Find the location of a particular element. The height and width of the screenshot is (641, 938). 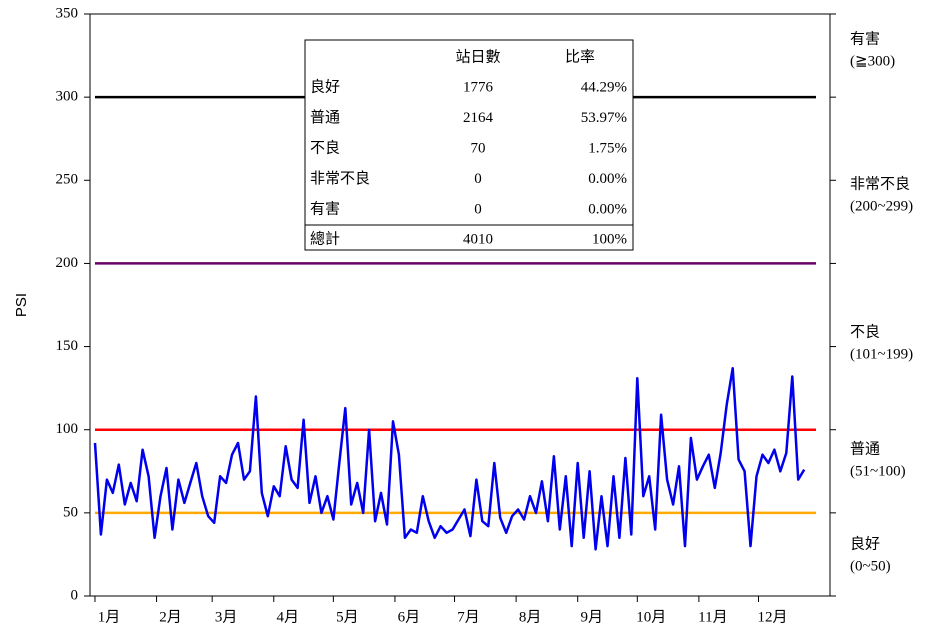

y-tick-label: 200 is located at coordinates (67, 263).